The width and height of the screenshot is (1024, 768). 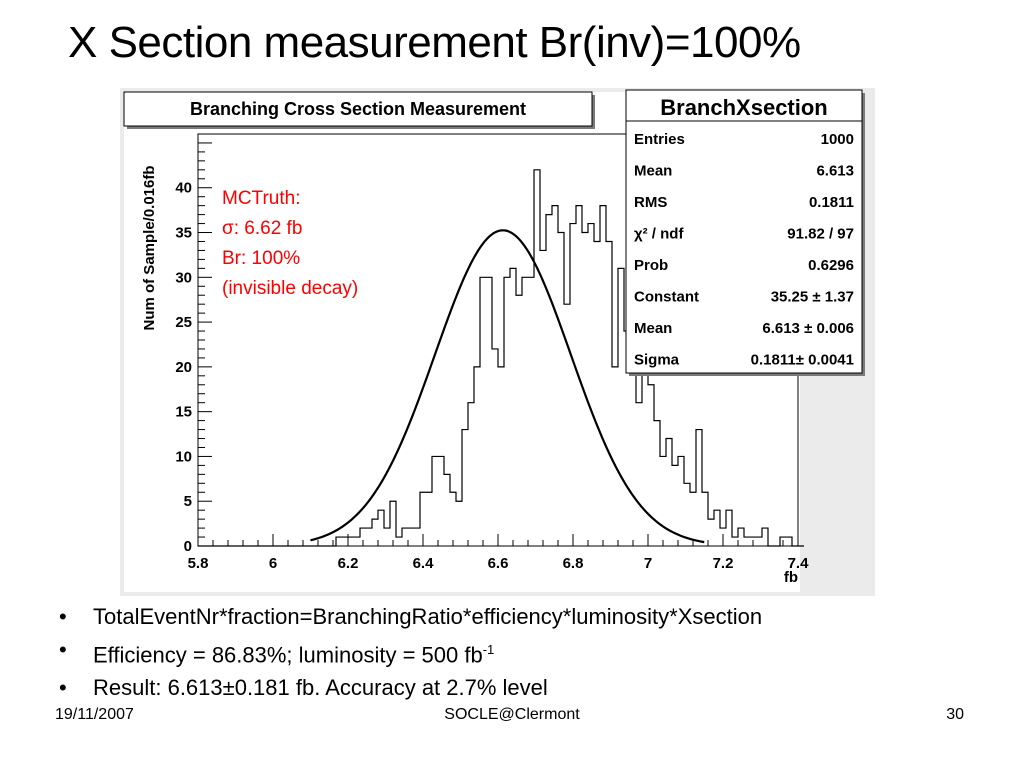 I want to click on y-tick-label: 20, so click(x=183, y=367).